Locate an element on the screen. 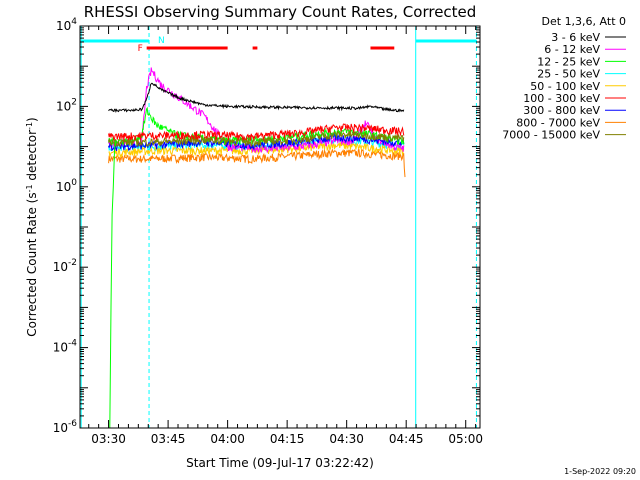 The width and height of the screenshot is (640, 480). y-tick-exponent: -2 is located at coordinates (72, 263).